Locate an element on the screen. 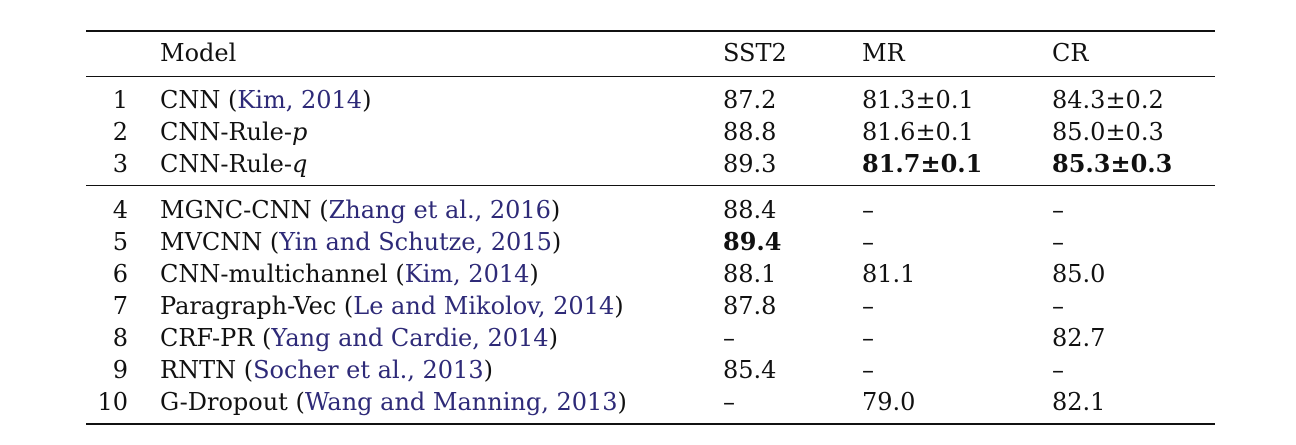  model-name: CRF-PR (Yang and Cardie, 2014) is located at coordinates (359, 338).